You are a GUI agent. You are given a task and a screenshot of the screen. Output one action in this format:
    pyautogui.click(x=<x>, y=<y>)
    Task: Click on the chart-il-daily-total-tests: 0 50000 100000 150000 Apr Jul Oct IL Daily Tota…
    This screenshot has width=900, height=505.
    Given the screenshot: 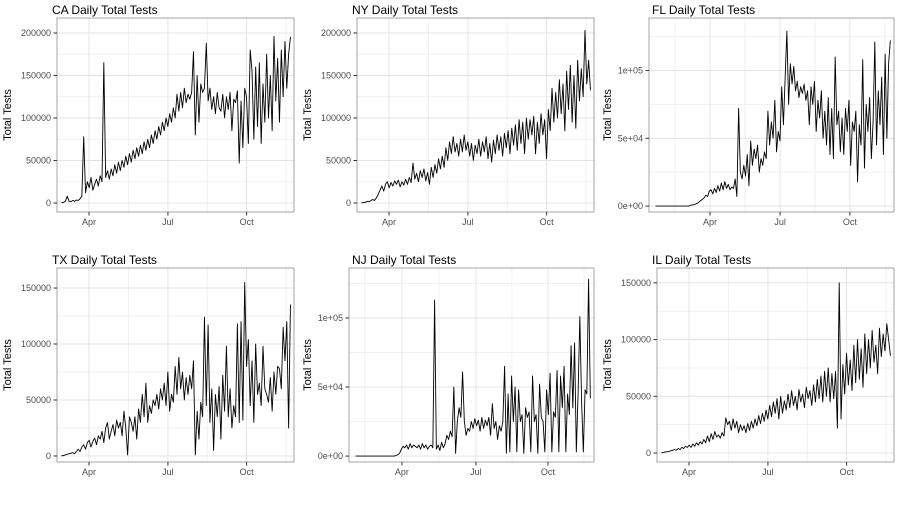 What is the action you would take?
    pyautogui.click(x=748, y=365)
    